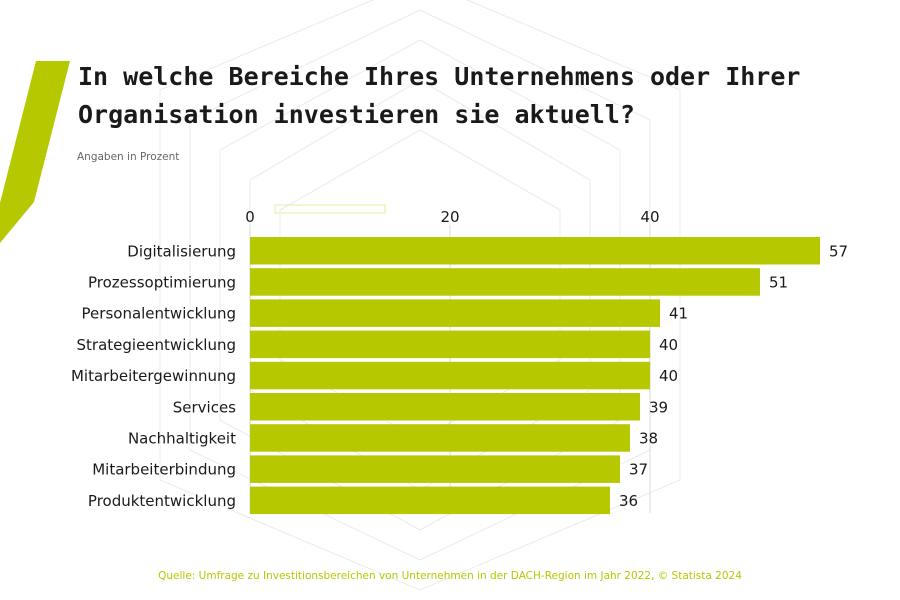  Describe the element at coordinates (250, 217) in the screenshot. I see `x-tick-label: 0` at that location.